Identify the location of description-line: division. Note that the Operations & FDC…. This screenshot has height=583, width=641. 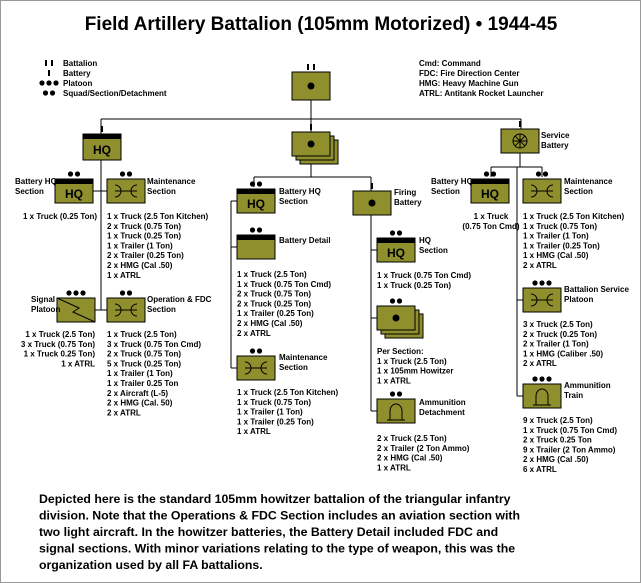
(279, 516).